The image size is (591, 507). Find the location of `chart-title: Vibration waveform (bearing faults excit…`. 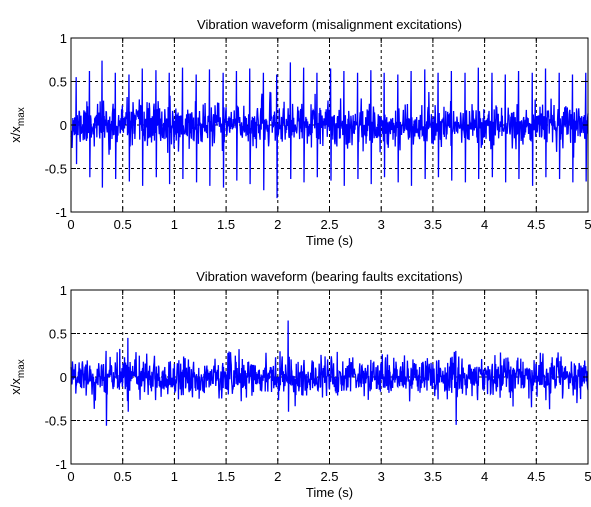

chart-title: Vibration waveform (bearing faults excit… is located at coordinates (329, 276).